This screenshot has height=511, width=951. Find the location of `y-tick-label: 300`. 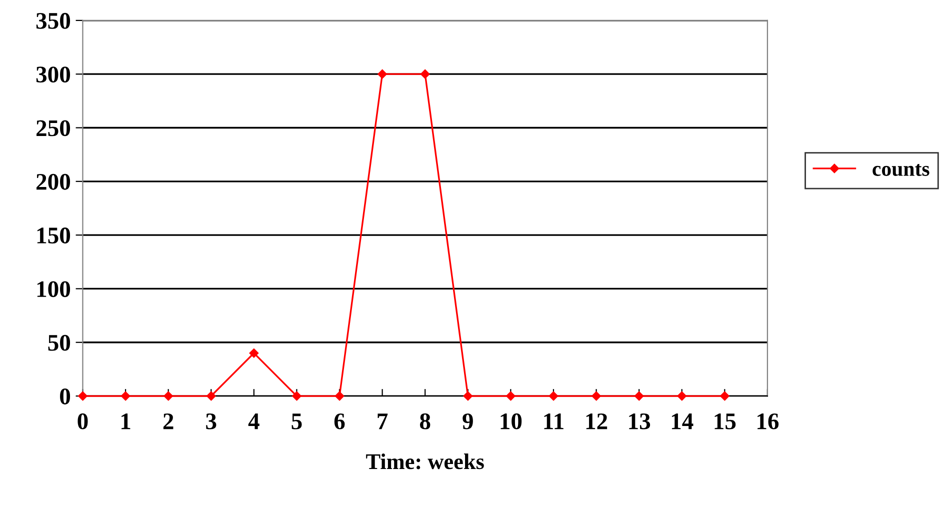

y-tick-label: 300 is located at coordinates (53, 74).